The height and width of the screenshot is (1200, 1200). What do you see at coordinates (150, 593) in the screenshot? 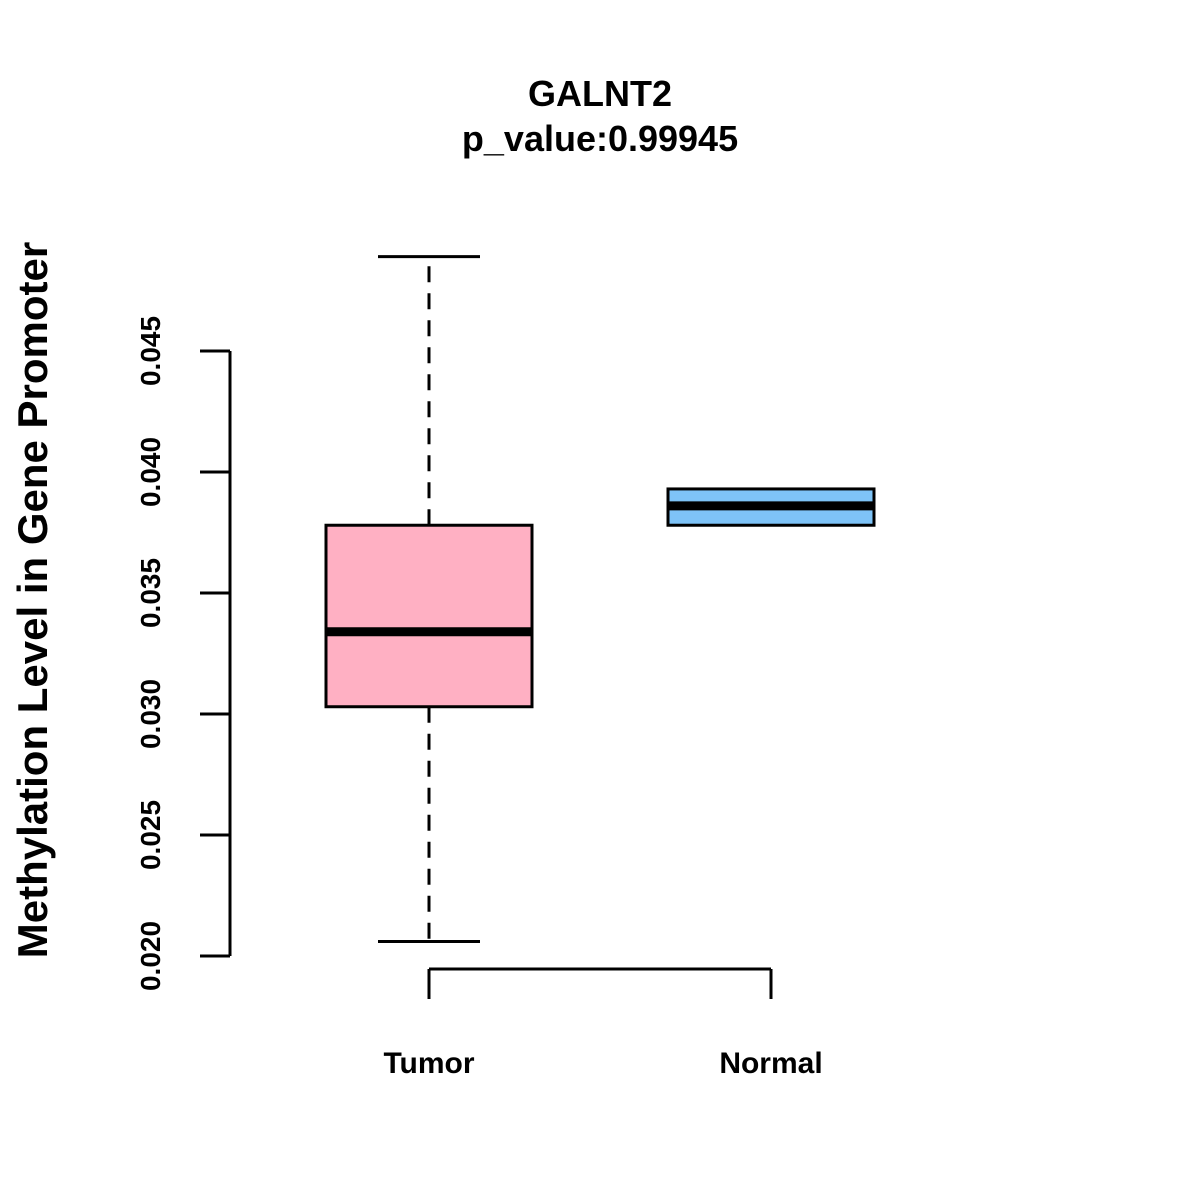
I see `y-tick-label: 0.035` at bounding box center [150, 593].